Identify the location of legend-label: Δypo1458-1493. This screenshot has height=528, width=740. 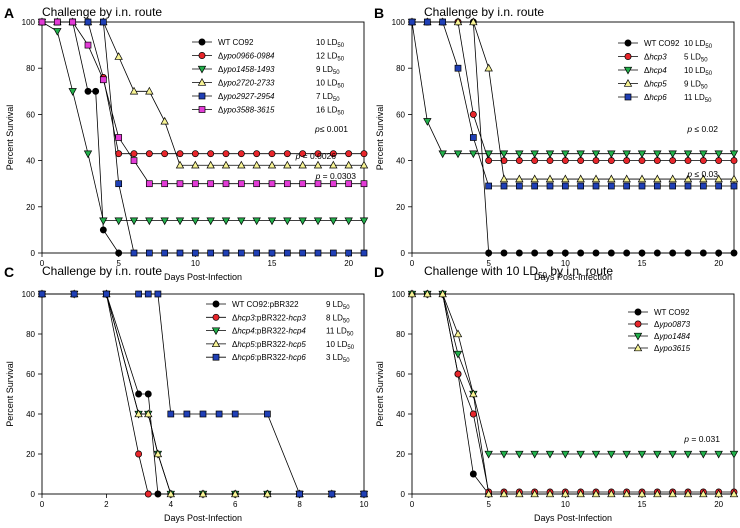
(246, 69).